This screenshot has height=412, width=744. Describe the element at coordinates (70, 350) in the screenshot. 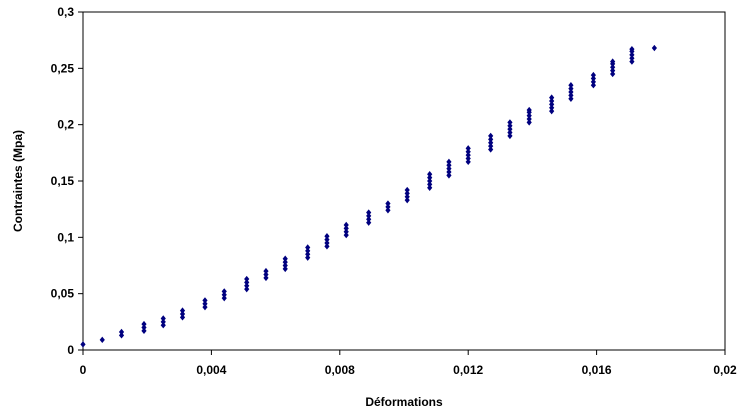

I see `y-tick-label: 0` at that location.